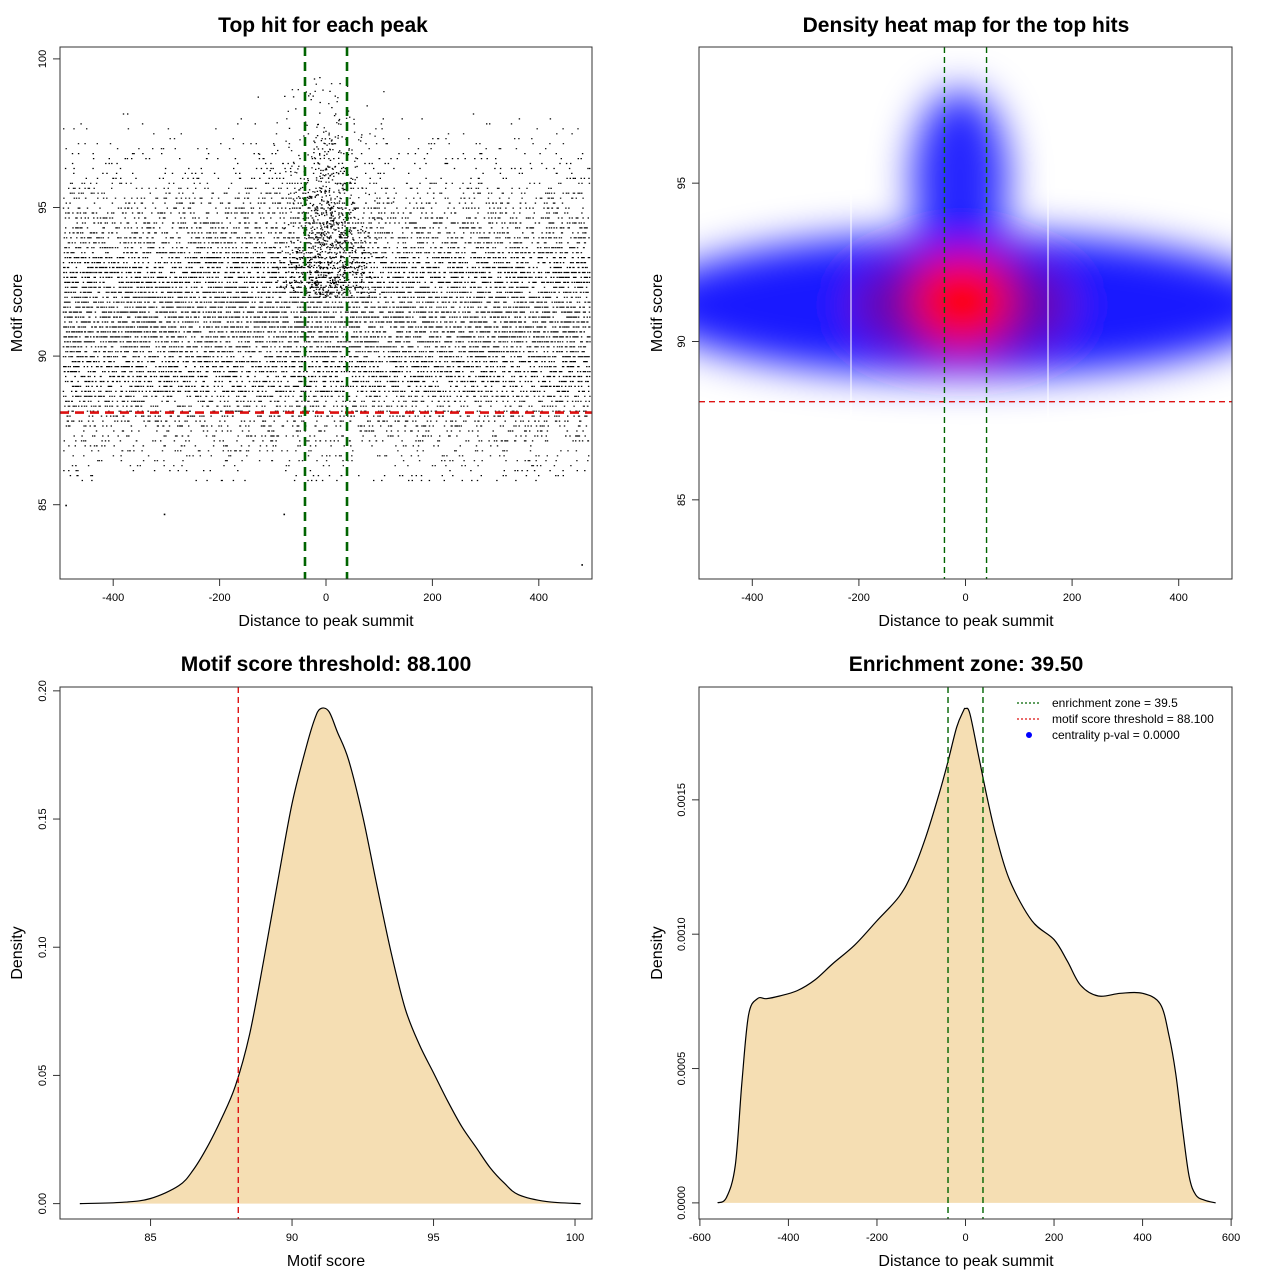  What do you see at coordinates (326, 664) in the screenshot?
I see `score-density-title: Motif score threshold: 88.100` at bounding box center [326, 664].